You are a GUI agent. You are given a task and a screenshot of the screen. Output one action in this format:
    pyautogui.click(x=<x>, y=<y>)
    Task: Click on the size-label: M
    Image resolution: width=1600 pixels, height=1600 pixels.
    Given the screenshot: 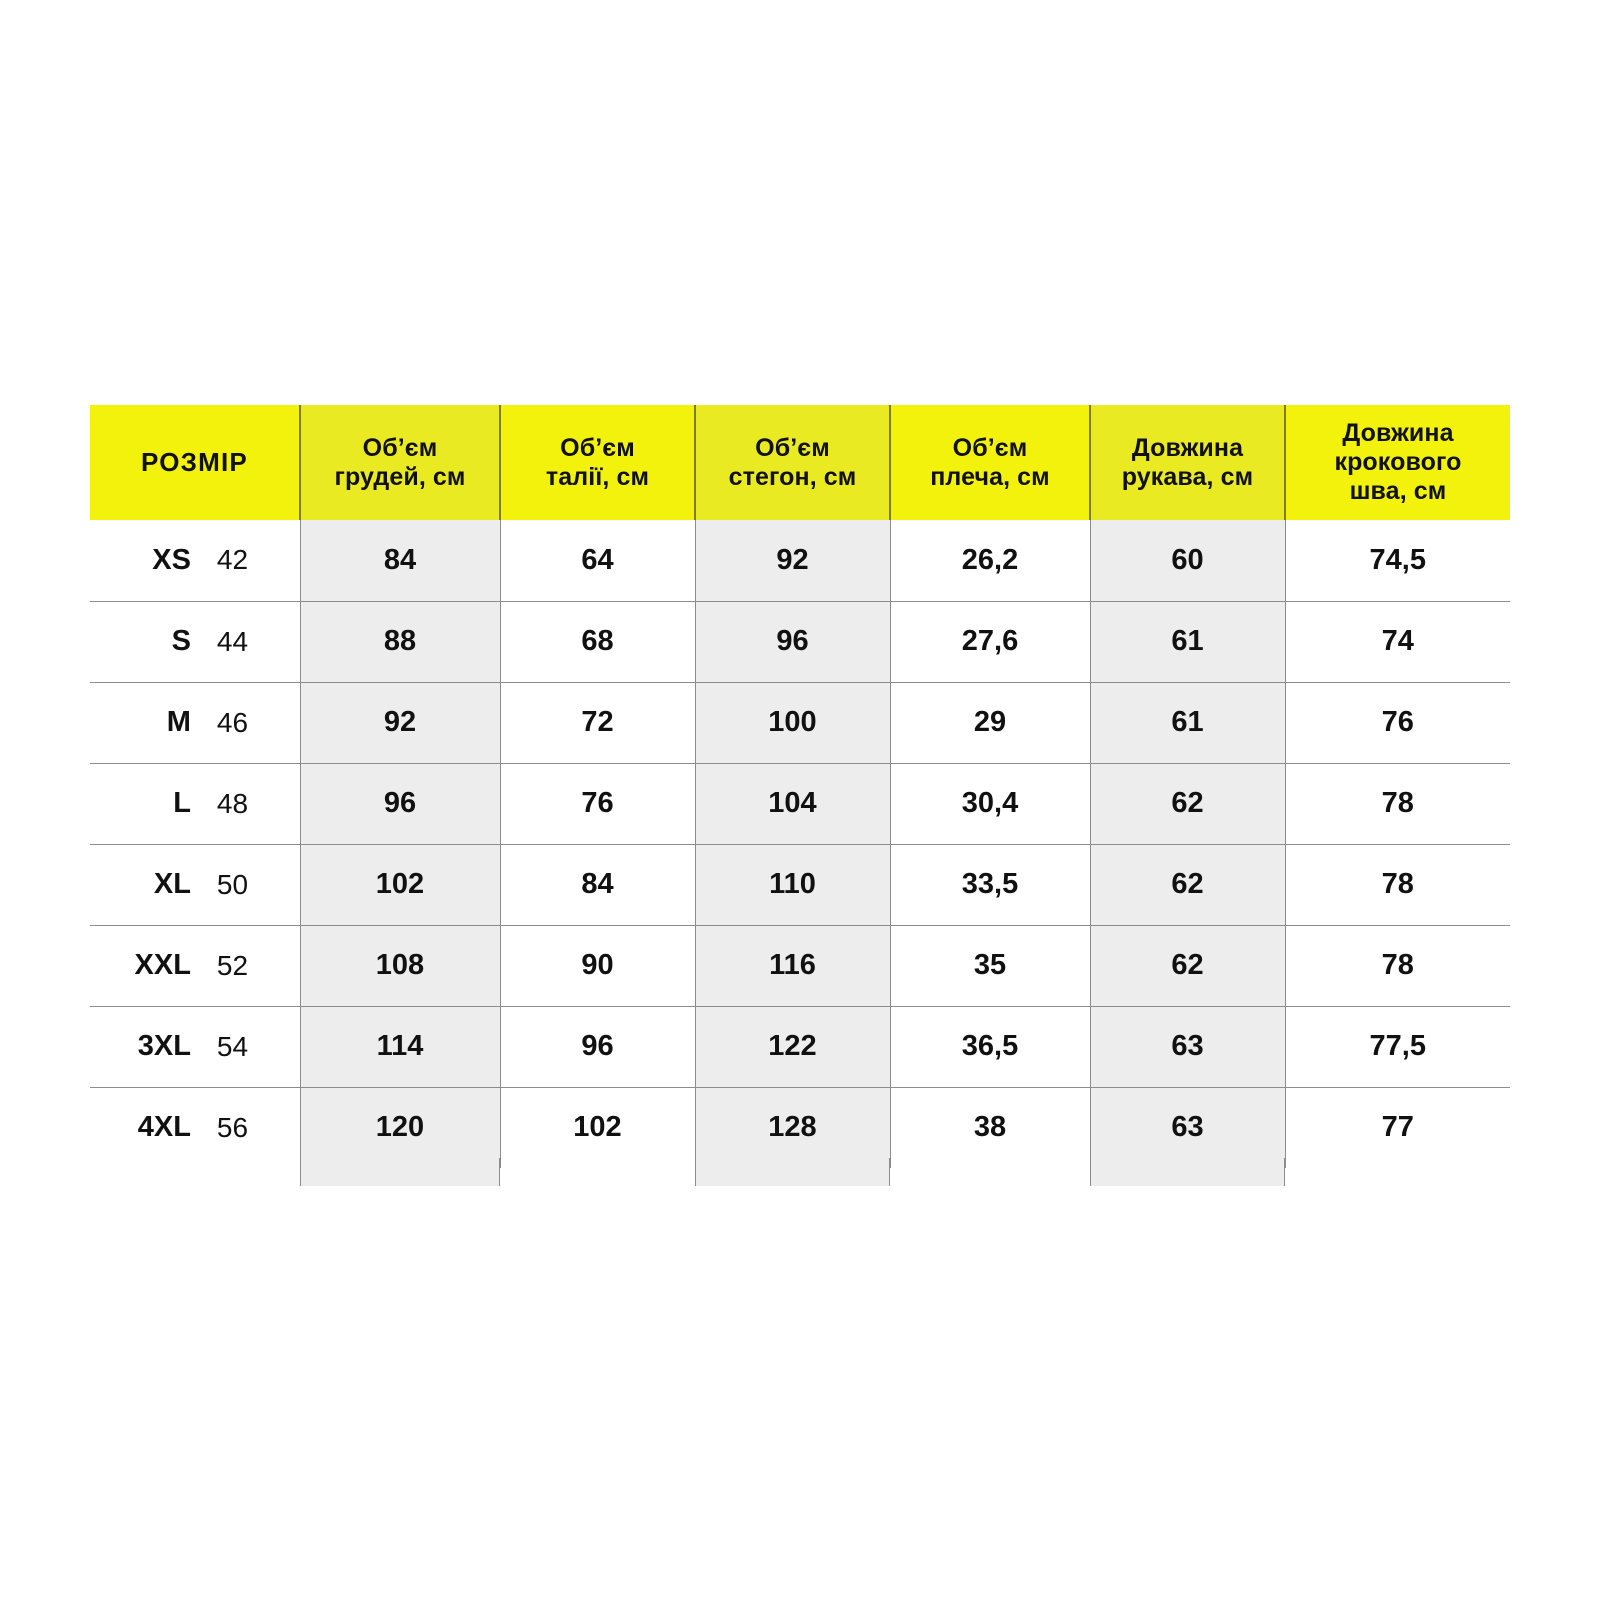 What is the action you would take?
    pyautogui.click(x=178, y=722)
    